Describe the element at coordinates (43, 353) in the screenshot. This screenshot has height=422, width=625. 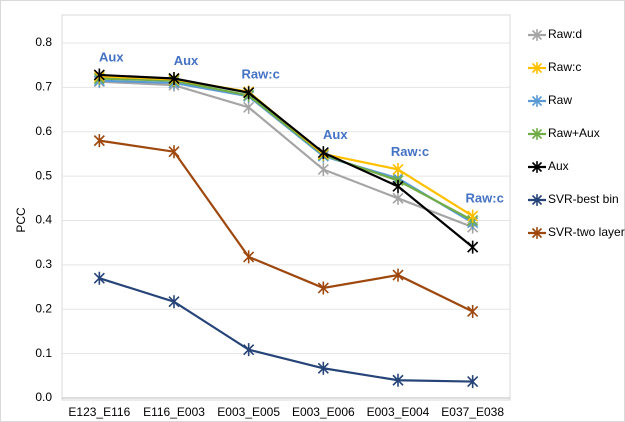
I see `y-tick-label: 0.1` at that location.